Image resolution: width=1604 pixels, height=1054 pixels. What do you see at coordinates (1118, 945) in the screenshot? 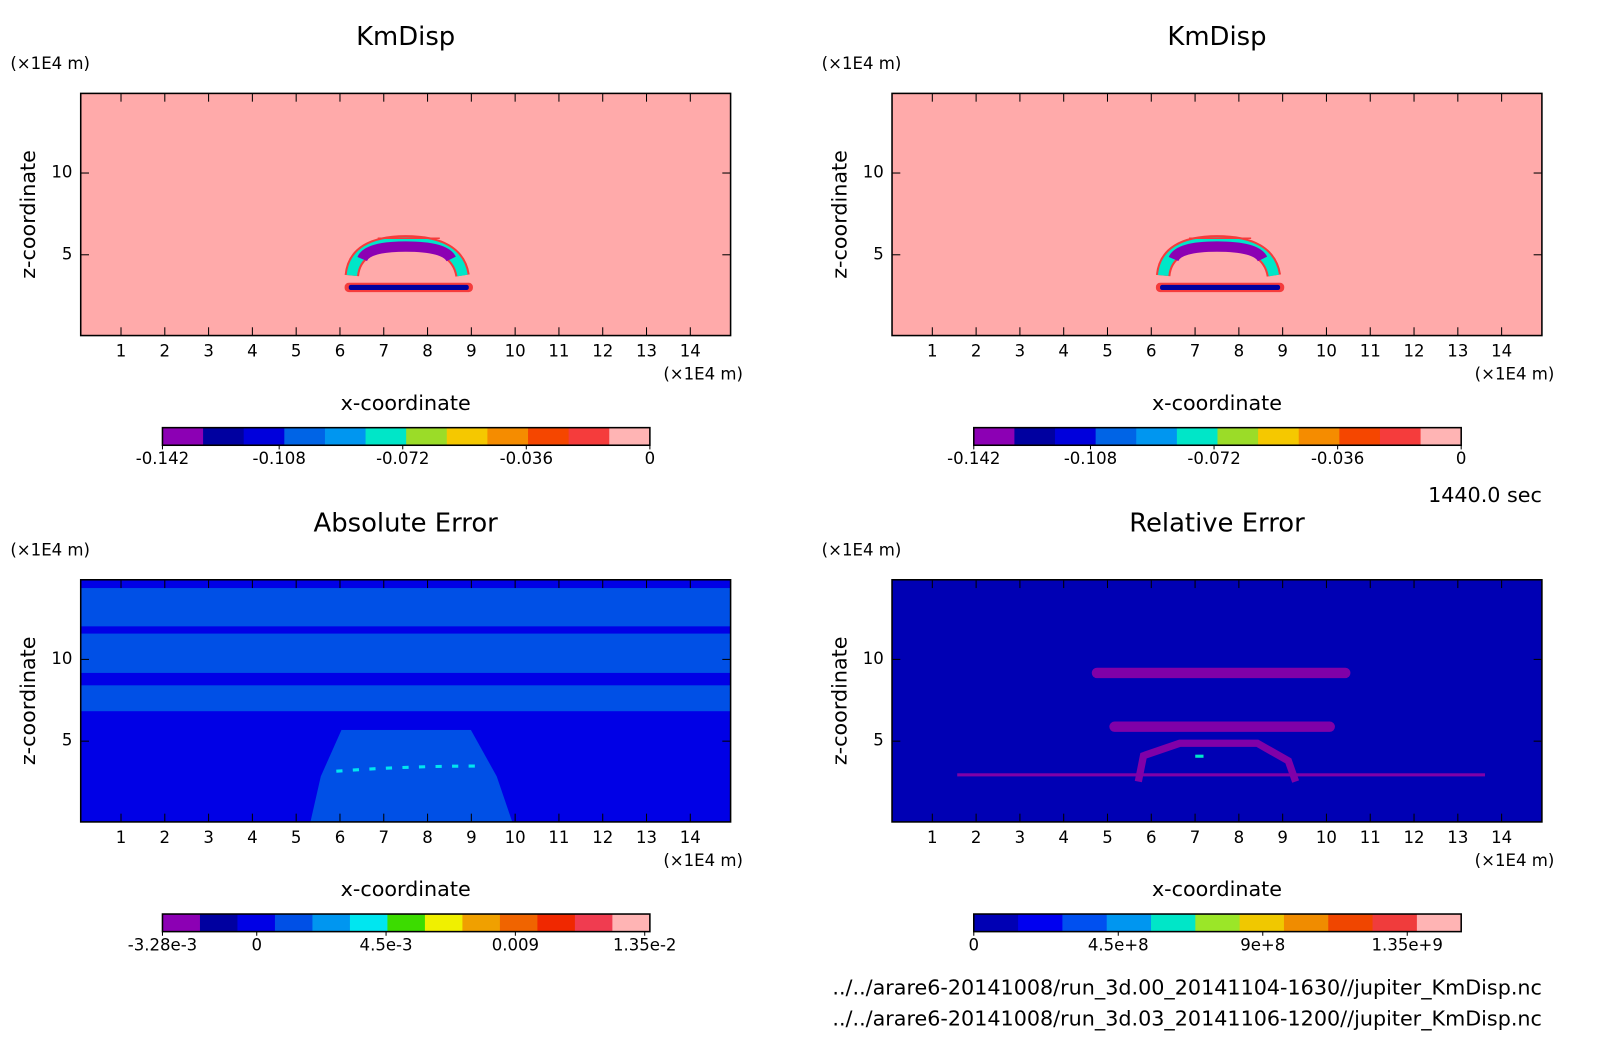
I see `colorbar-tick-label: 4.5e+8` at bounding box center [1118, 945].